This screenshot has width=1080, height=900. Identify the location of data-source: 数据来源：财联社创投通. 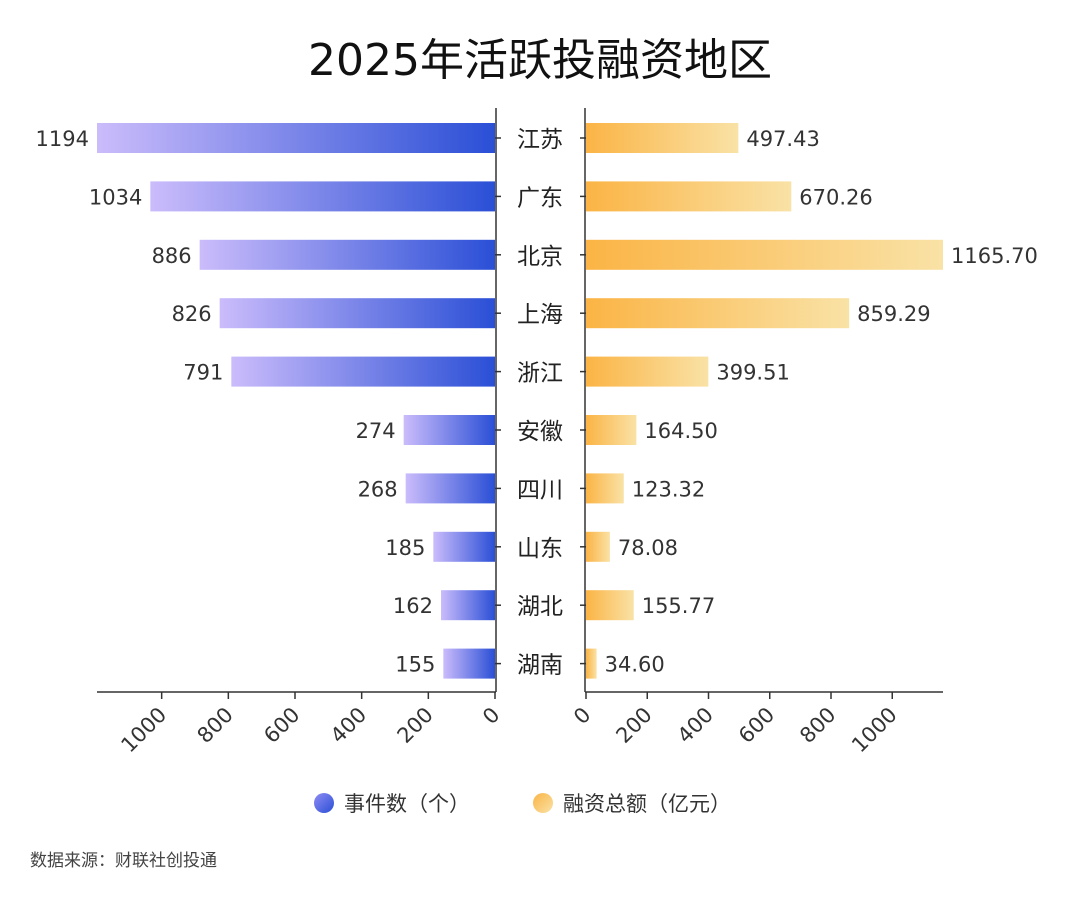
(123, 861).